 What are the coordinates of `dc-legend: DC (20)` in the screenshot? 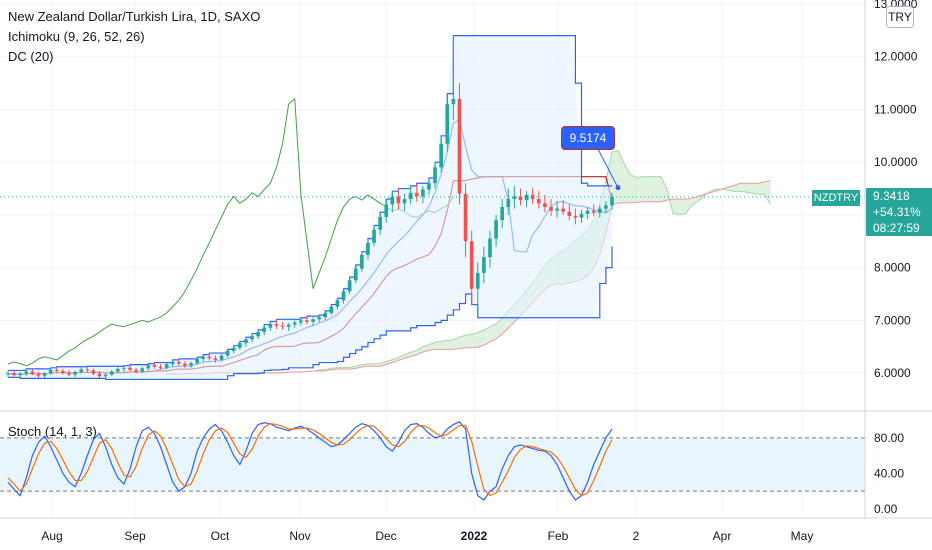 It's located at (31, 56).